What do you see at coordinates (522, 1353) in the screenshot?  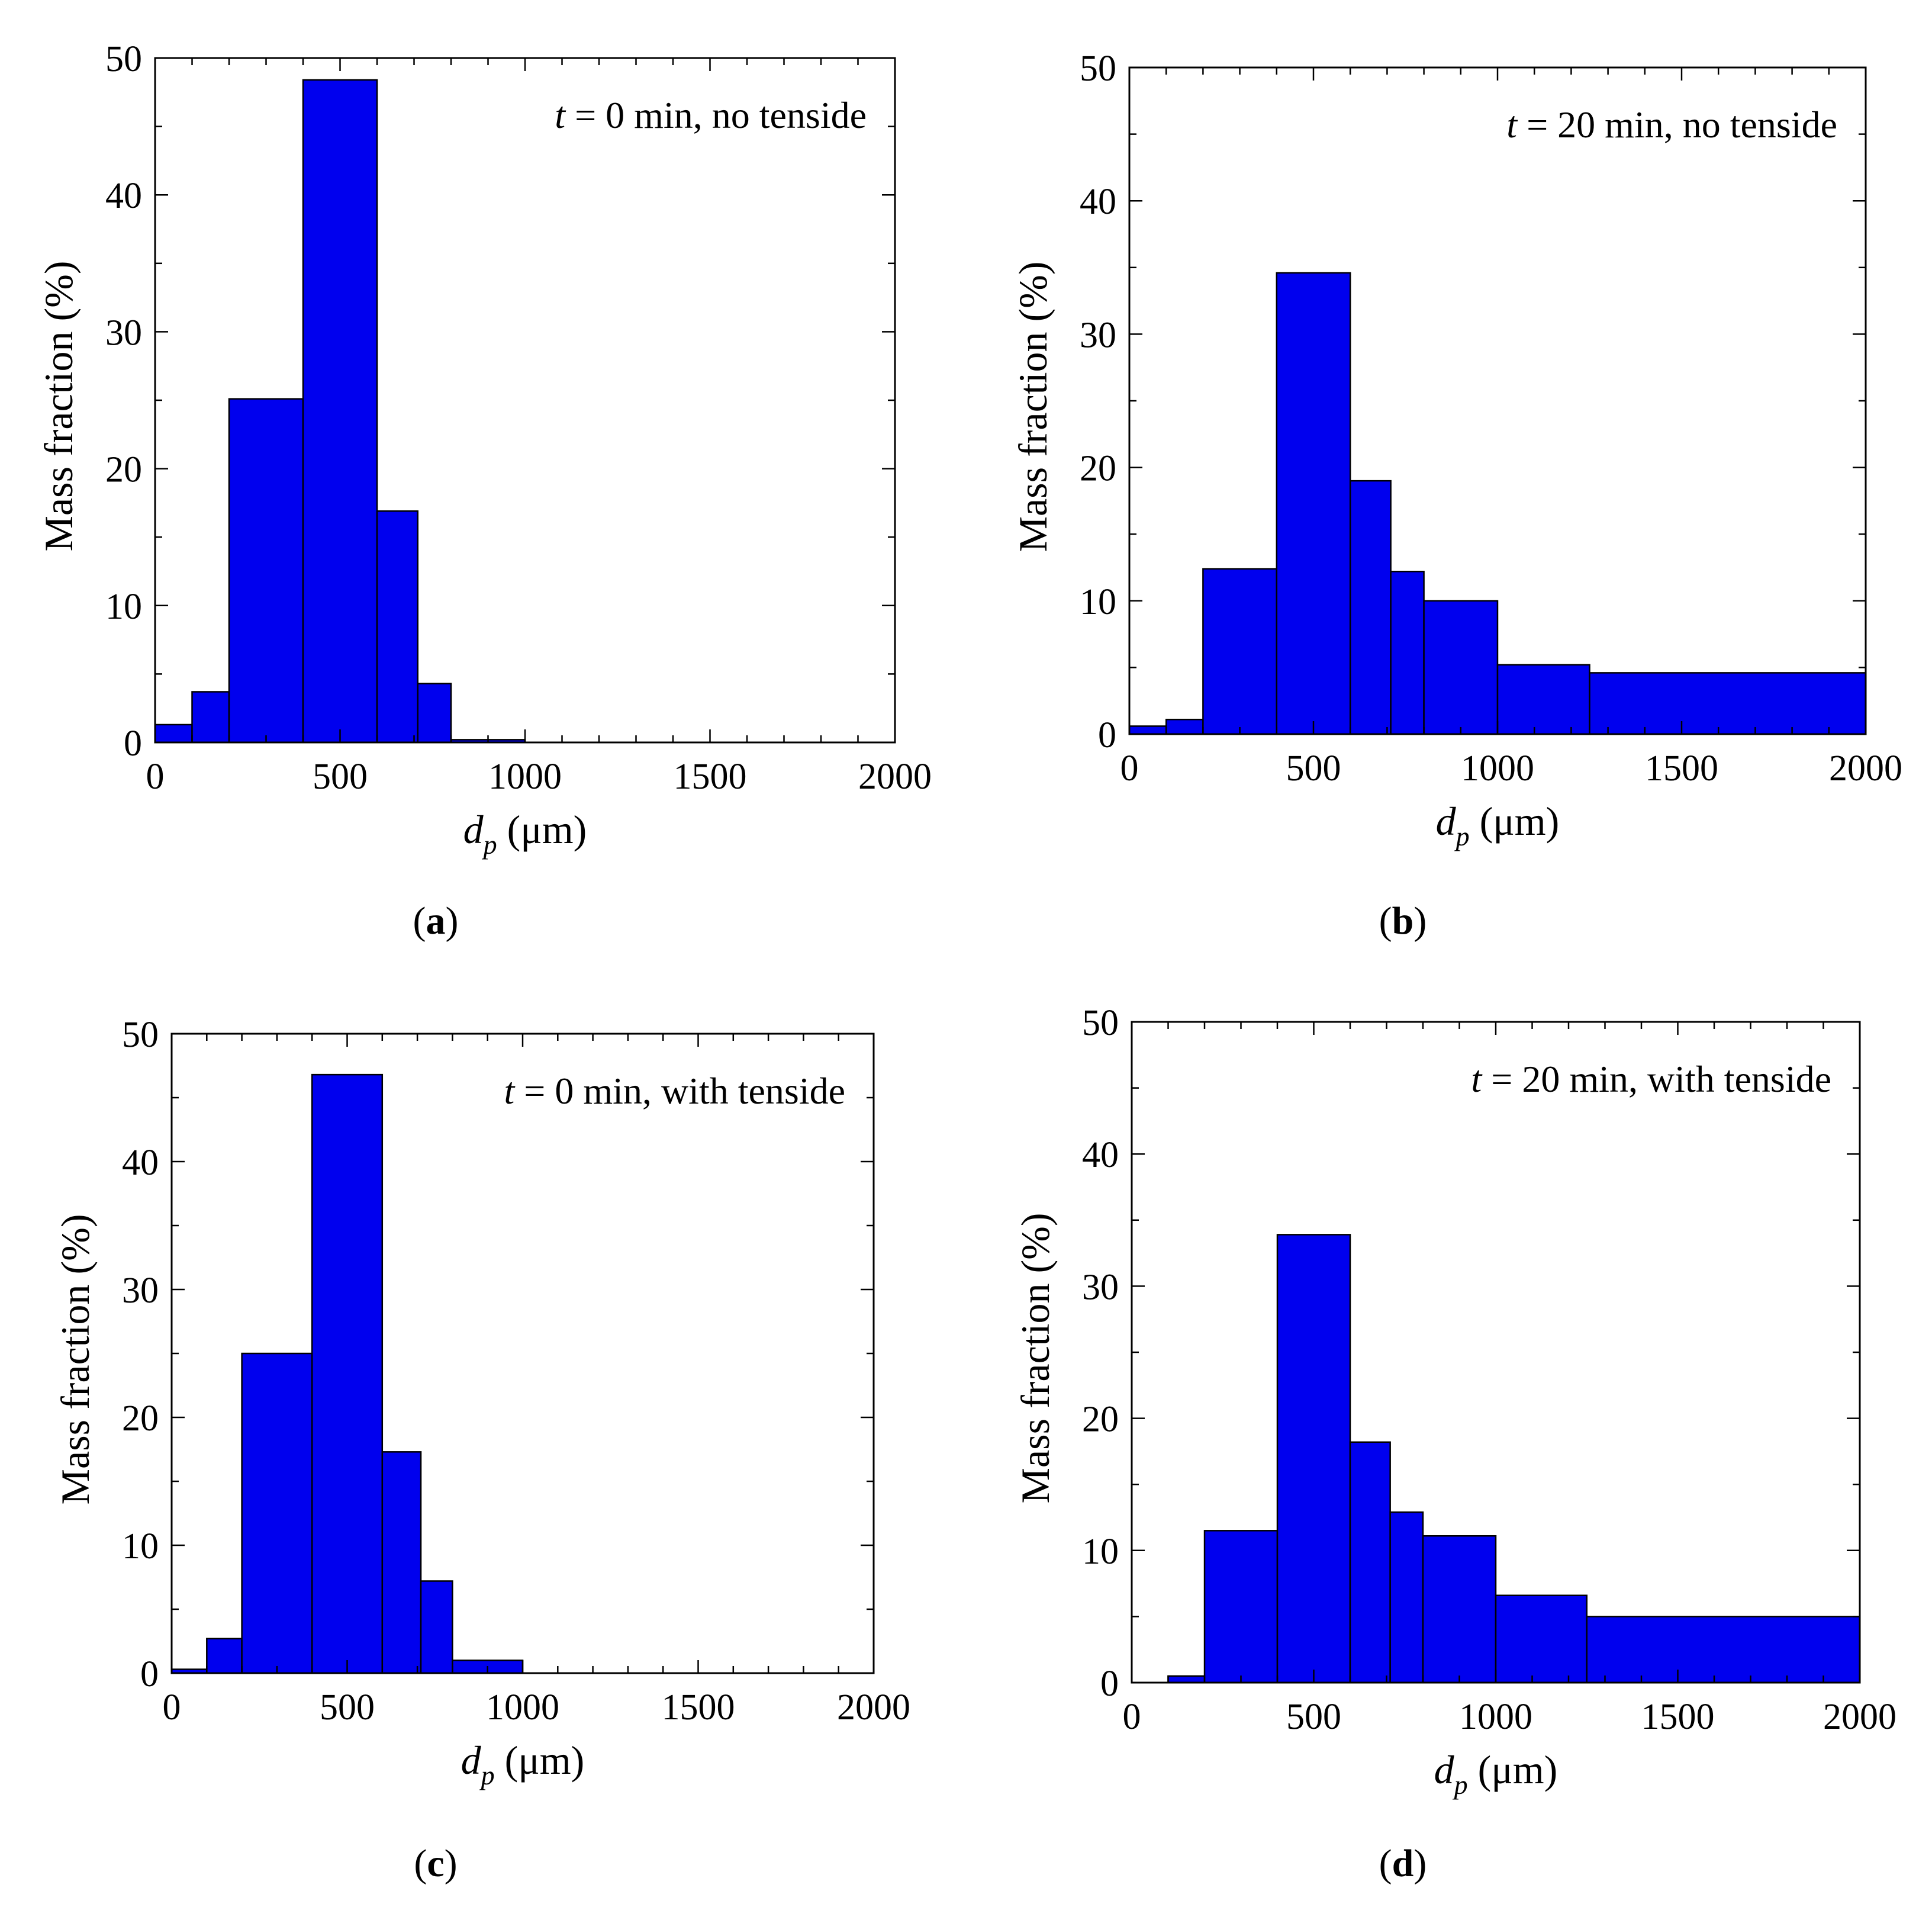 I see `ticks-c` at bounding box center [522, 1353].